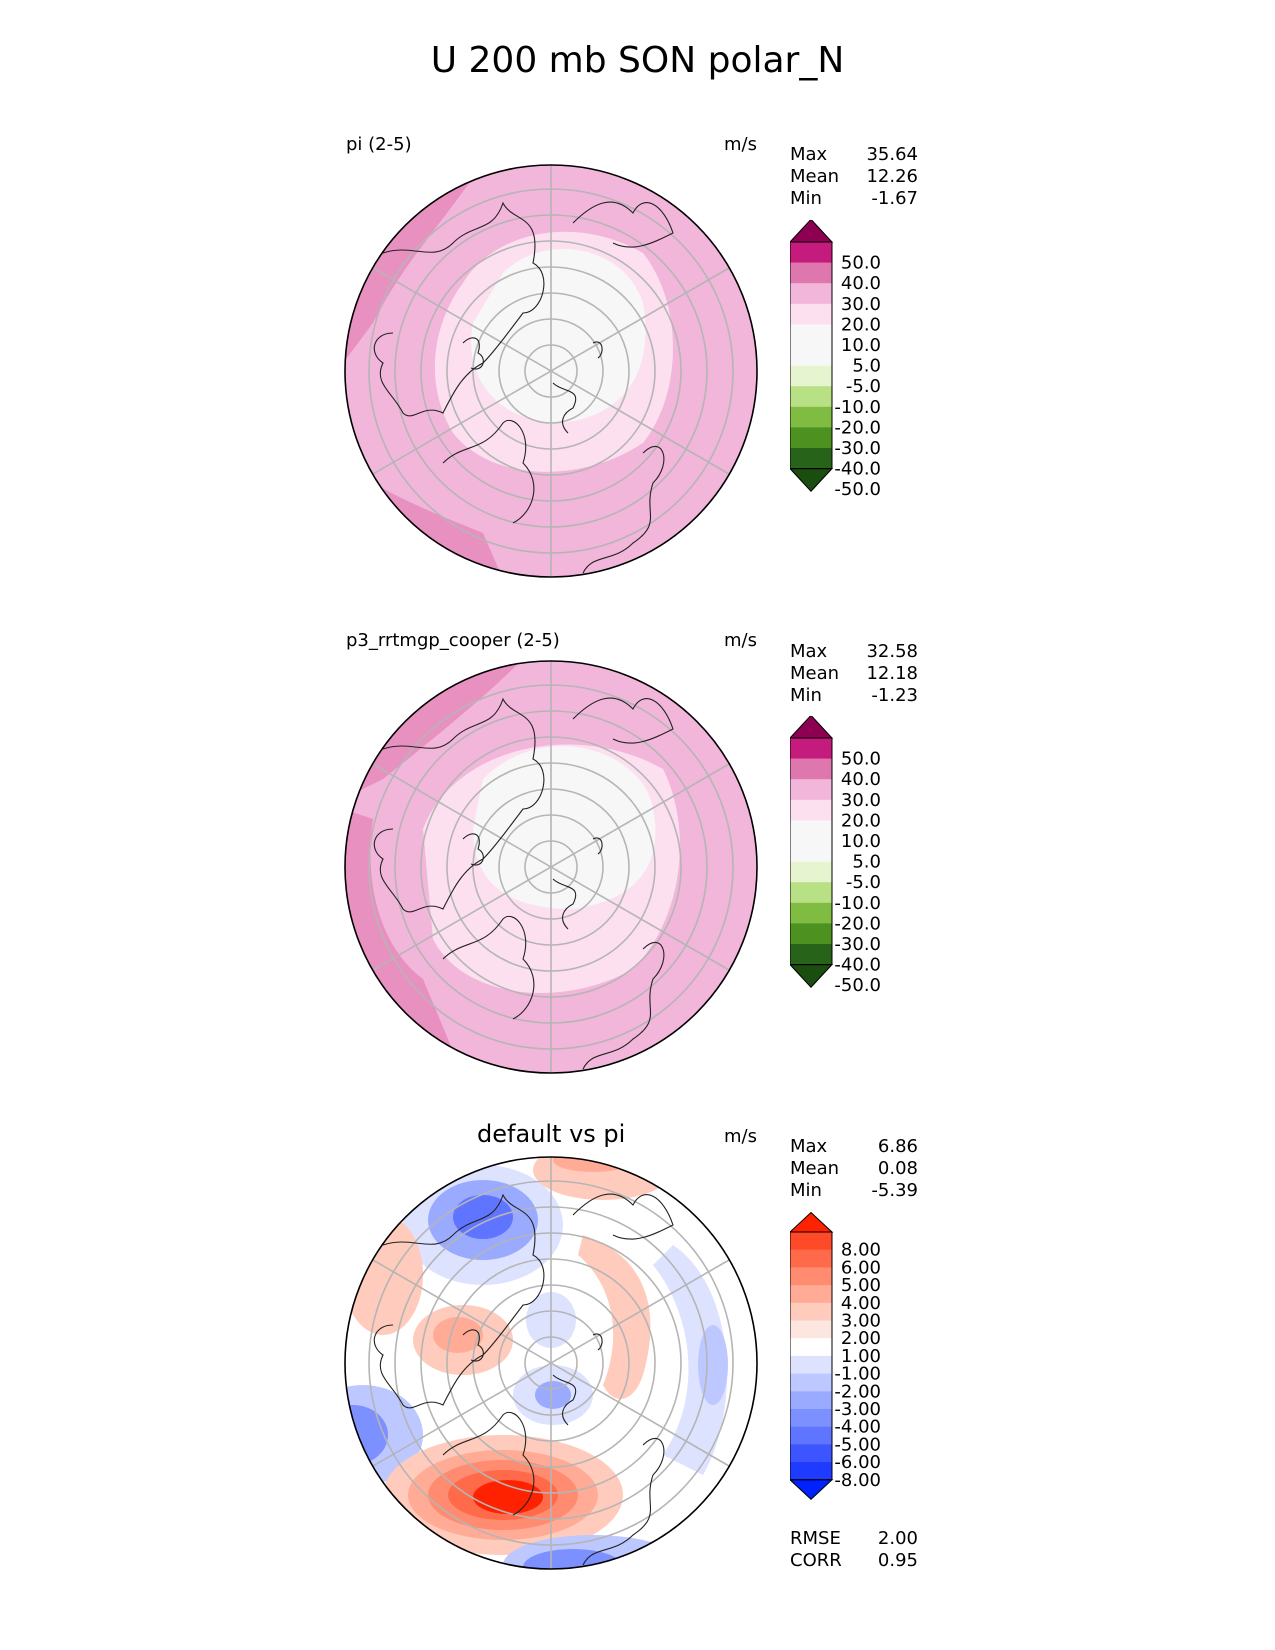 Image resolution: width=1275 pixels, height=1650 pixels. I want to click on colorbar-tick-label: 6.00, so click(861, 1267).